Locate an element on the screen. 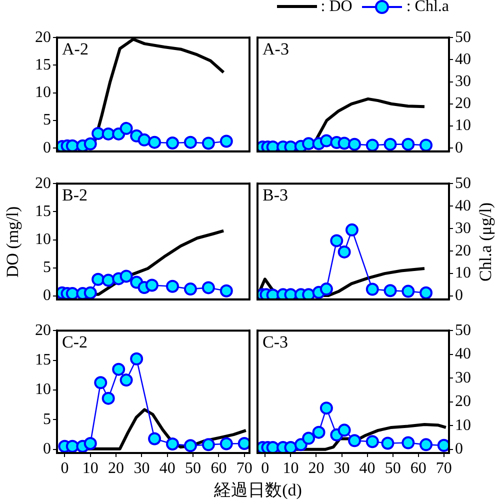 This screenshot has height=502, width=497. chart-title: B-2 is located at coordinates (75, 195).